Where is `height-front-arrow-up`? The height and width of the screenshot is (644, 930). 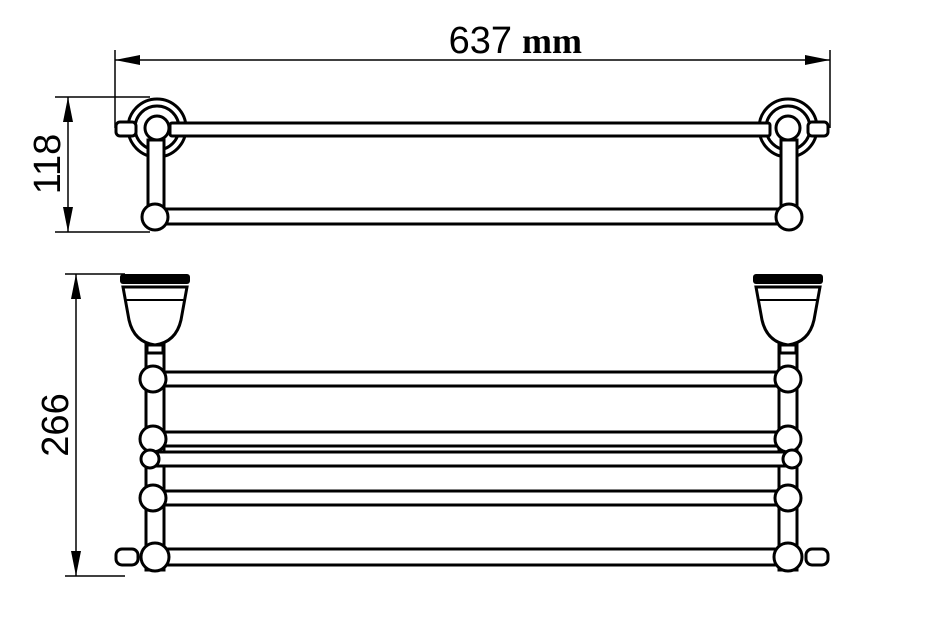 height-front-arrow-up is located at coordinates (76, 286).